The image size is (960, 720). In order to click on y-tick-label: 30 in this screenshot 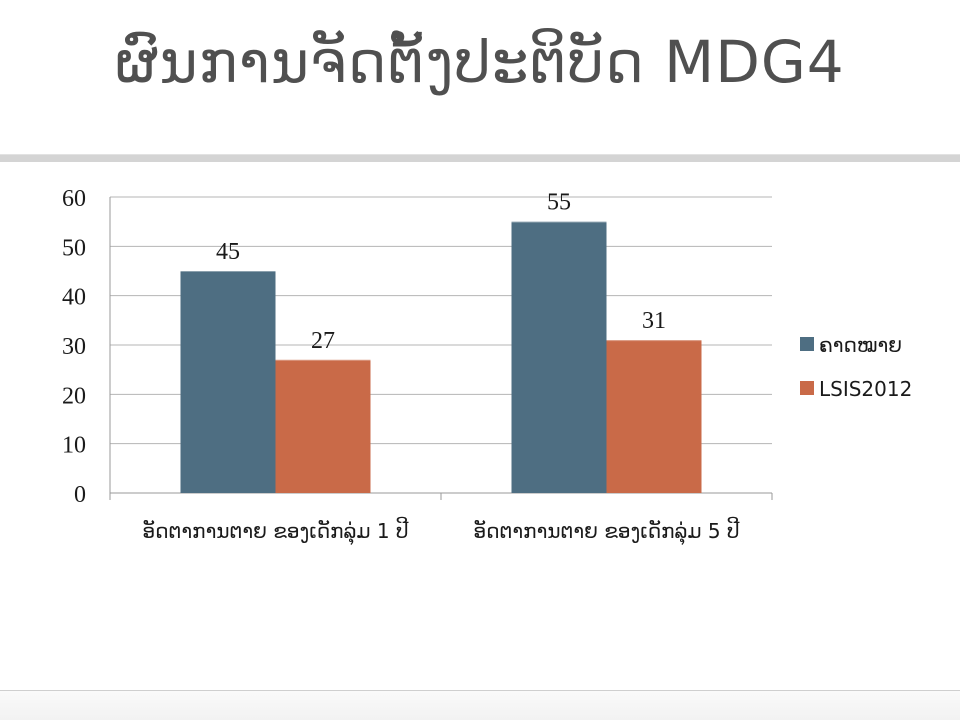, I will do `click(74, 347)`.